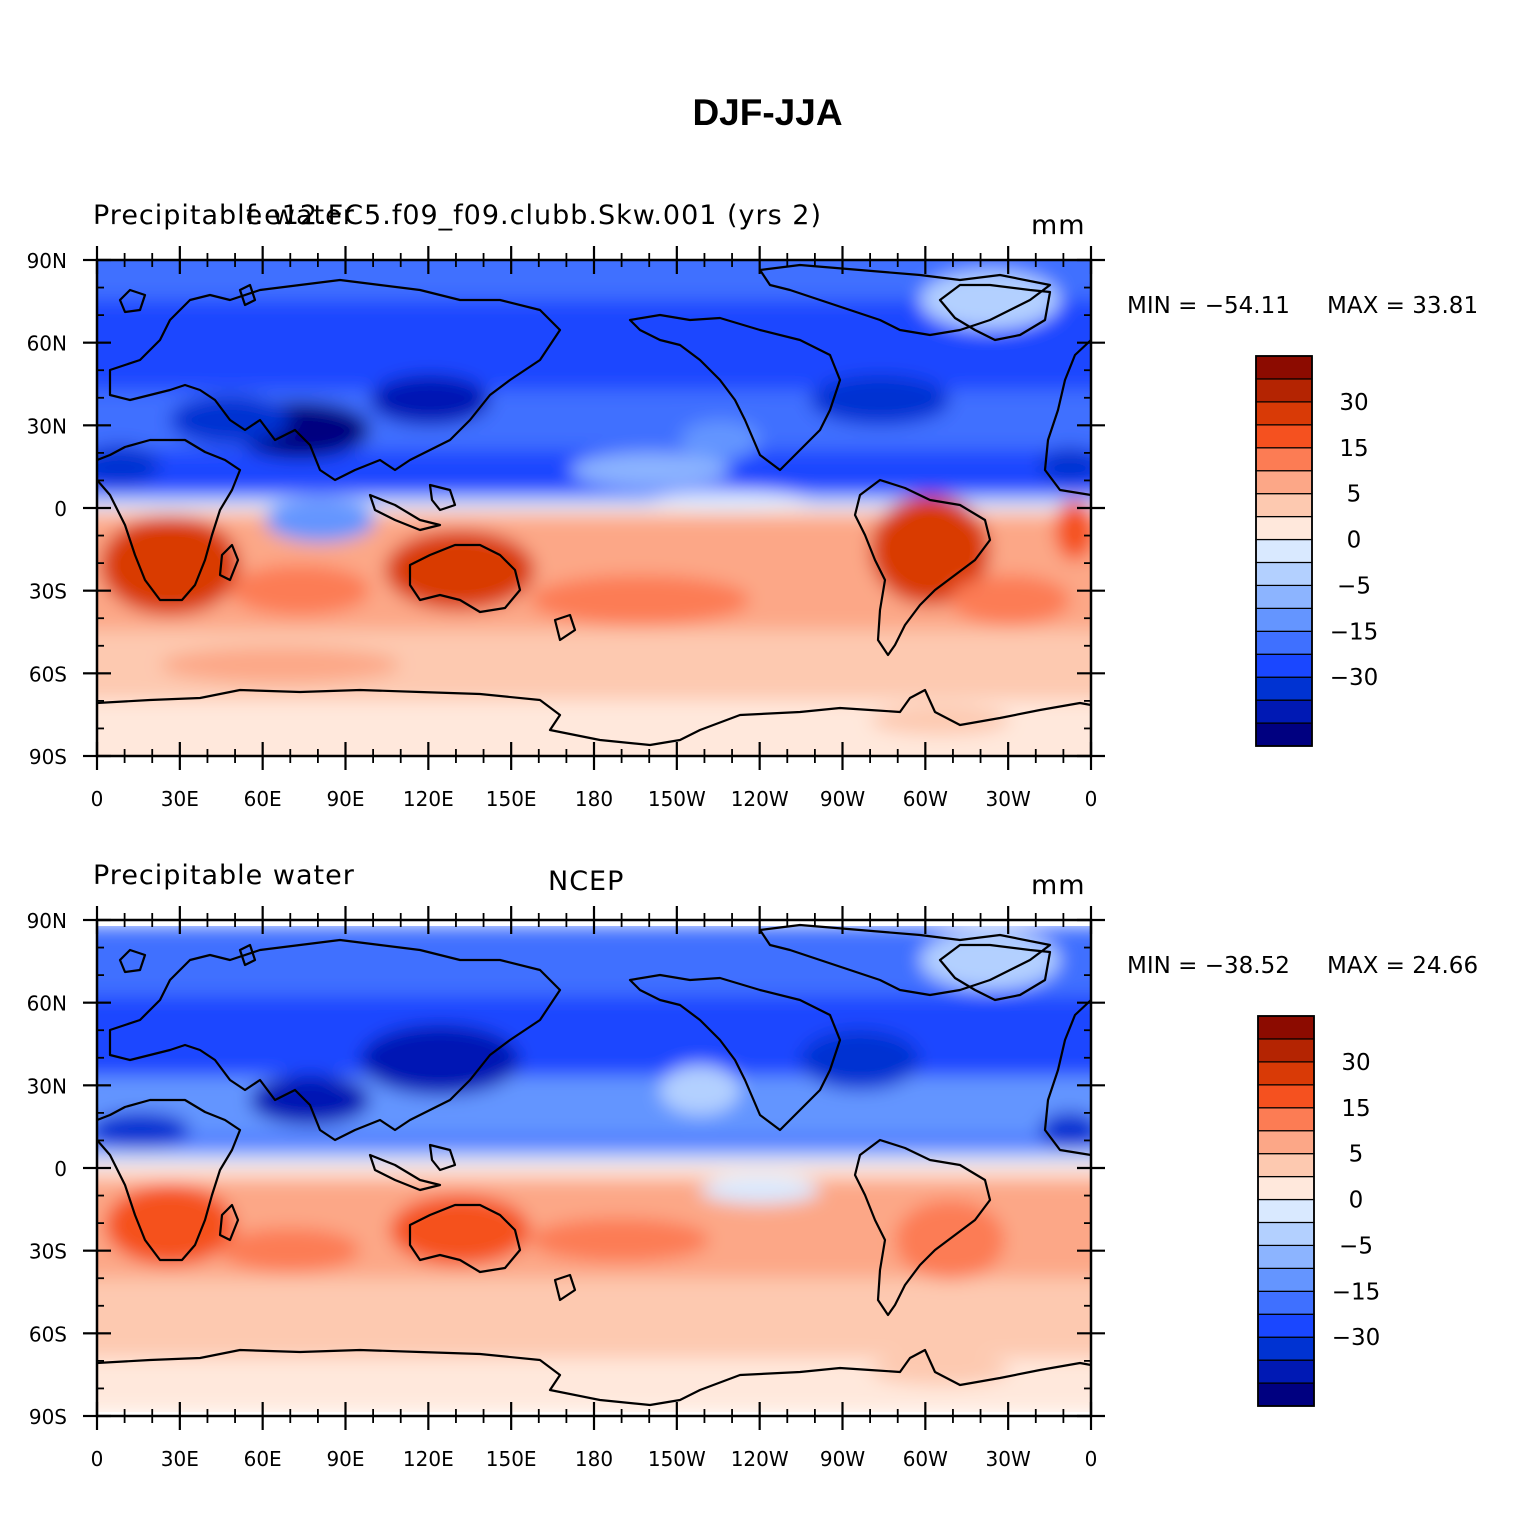 This screenshot has height=1535, width=1535. What do you see at coordinates (1319, 1211) in the screenshot?
I see `panel2-colorbar: 30 15 5 0 −5 −15 −30` at bounding box center [1319, 1211].